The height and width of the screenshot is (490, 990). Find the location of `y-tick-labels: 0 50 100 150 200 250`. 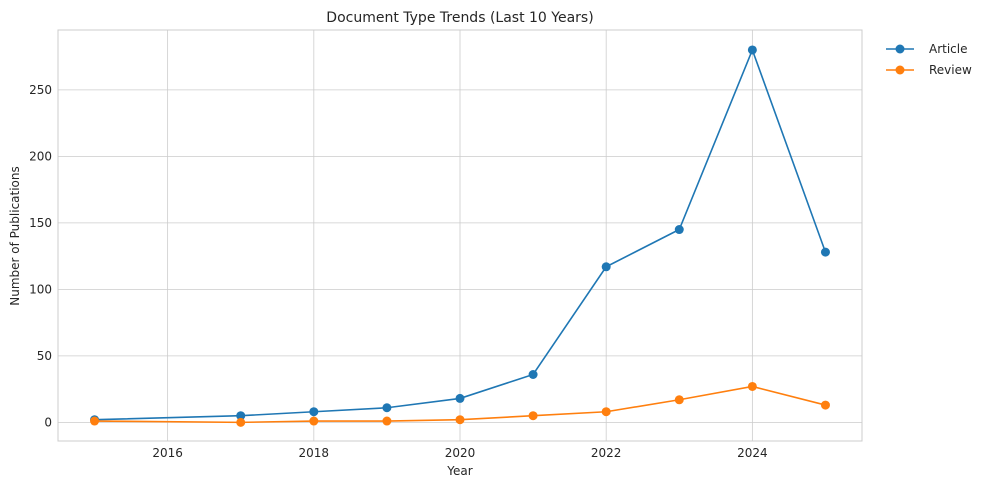

y-tick-labels: 0 50 100 150 200 250 is located at coordinates (40, 256).